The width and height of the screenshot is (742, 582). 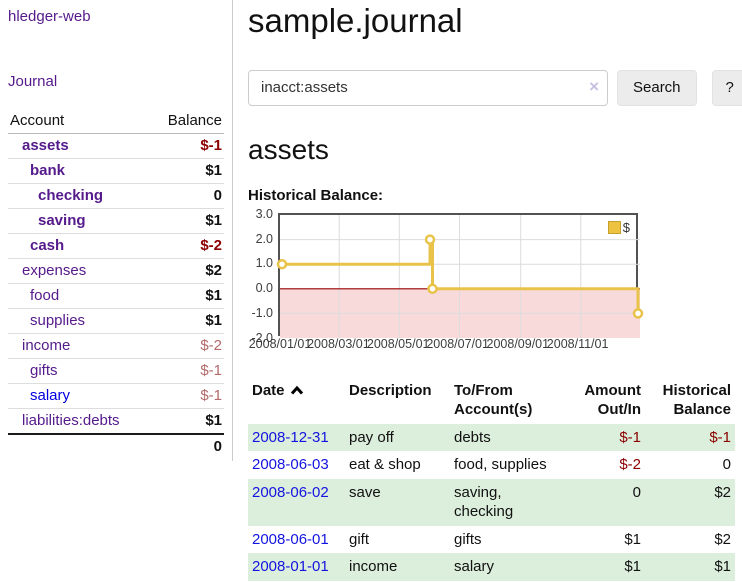 I want to click on x-tick: 2008/03/01, so click(x=338, y=343).